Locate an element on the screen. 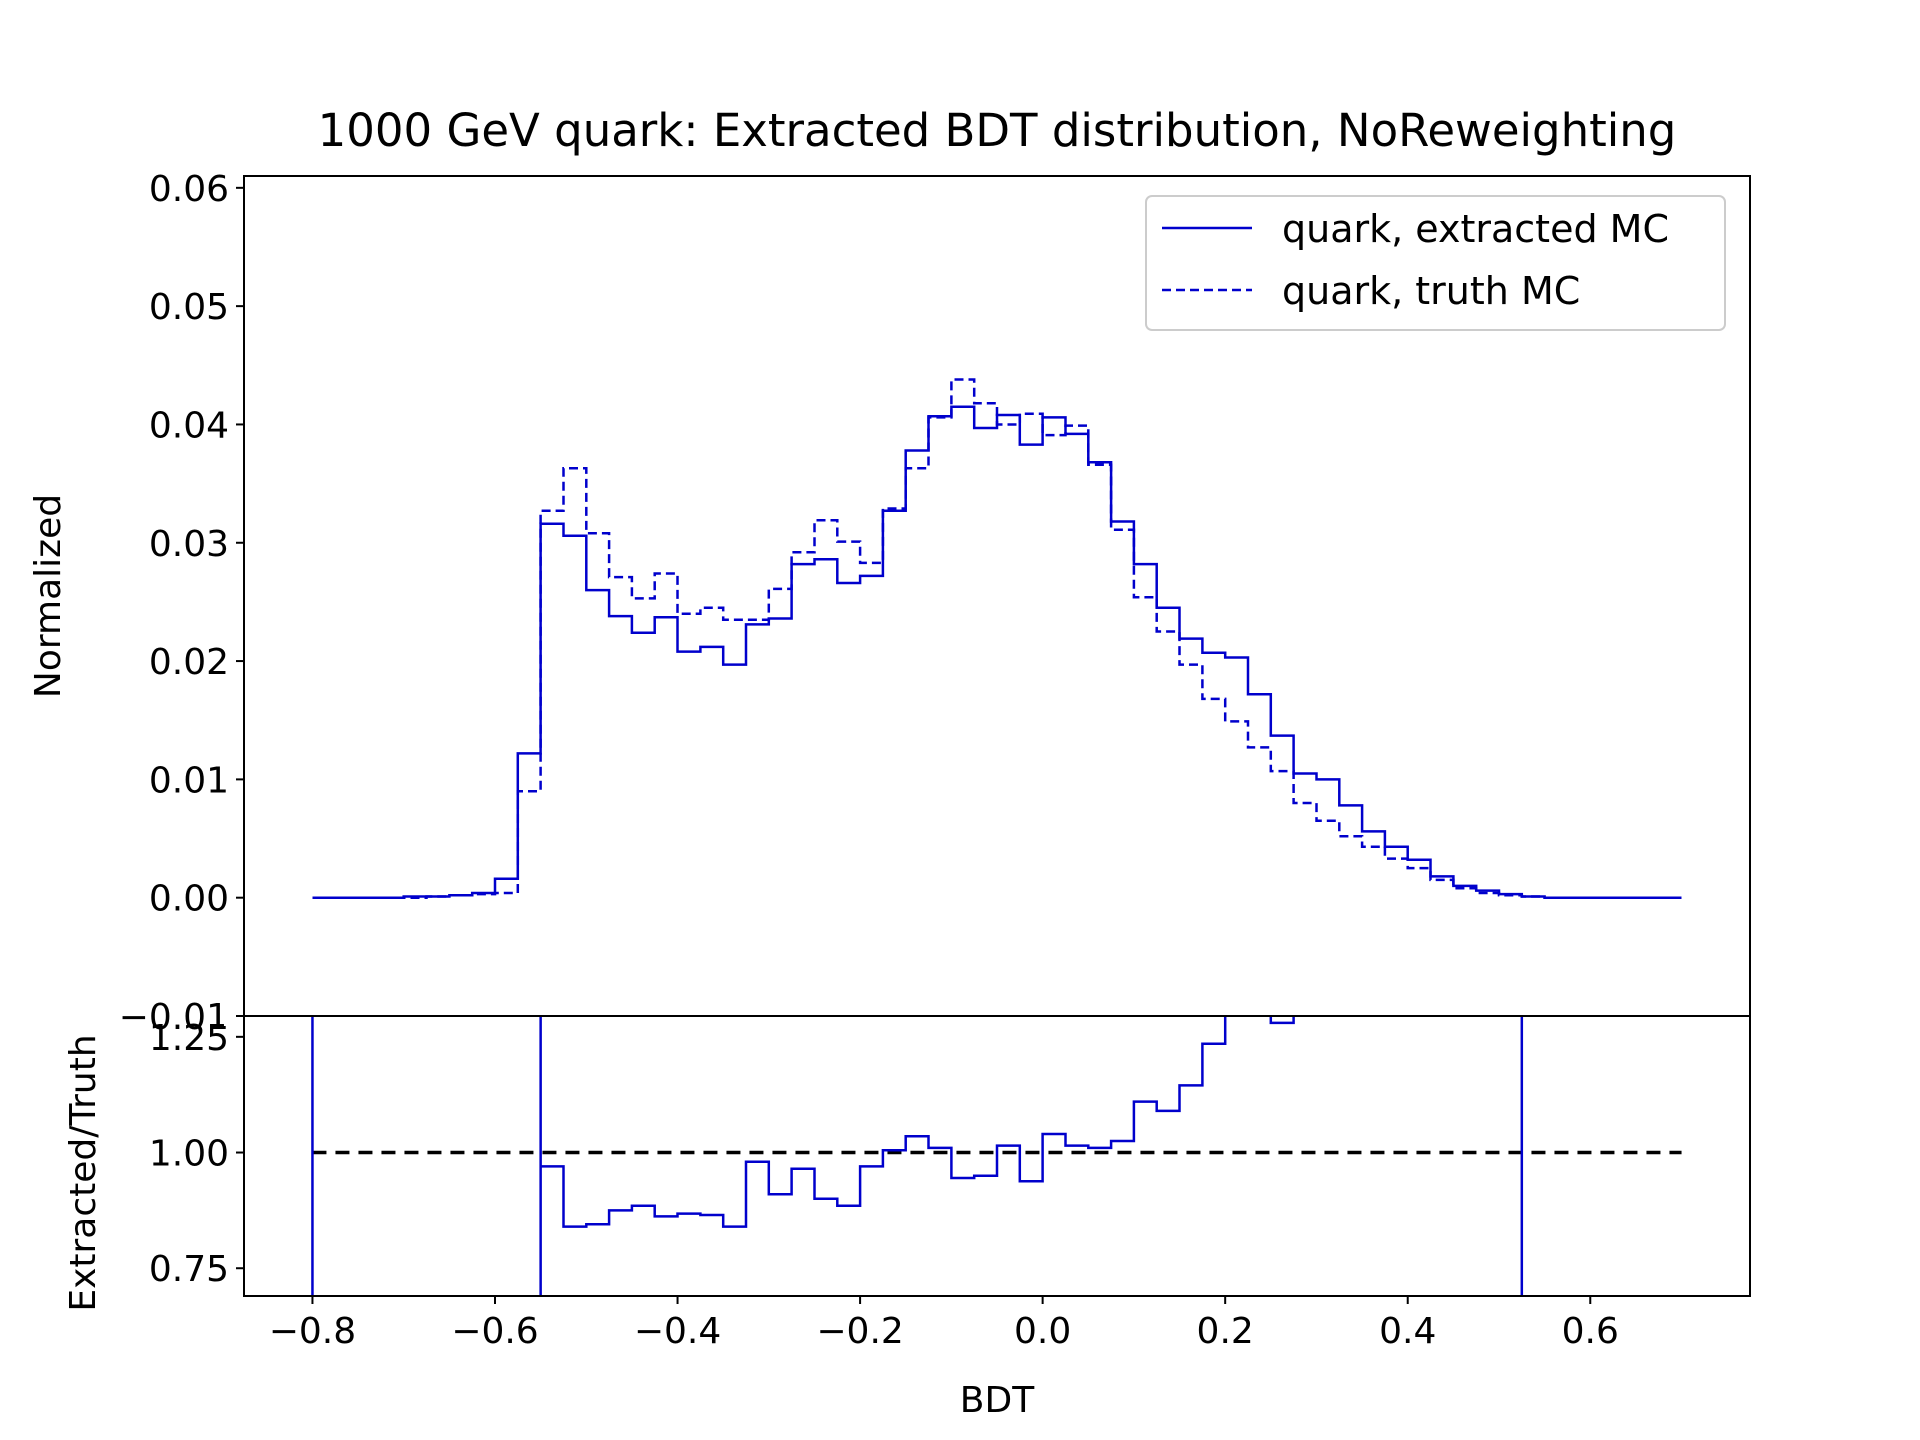 The image size is (1920, 1440). top-y-axis-ticks: −0.01 0.00 0.01 0.02 0.03 0.04 0.05 0.06 is located at coordinates (181, 603).